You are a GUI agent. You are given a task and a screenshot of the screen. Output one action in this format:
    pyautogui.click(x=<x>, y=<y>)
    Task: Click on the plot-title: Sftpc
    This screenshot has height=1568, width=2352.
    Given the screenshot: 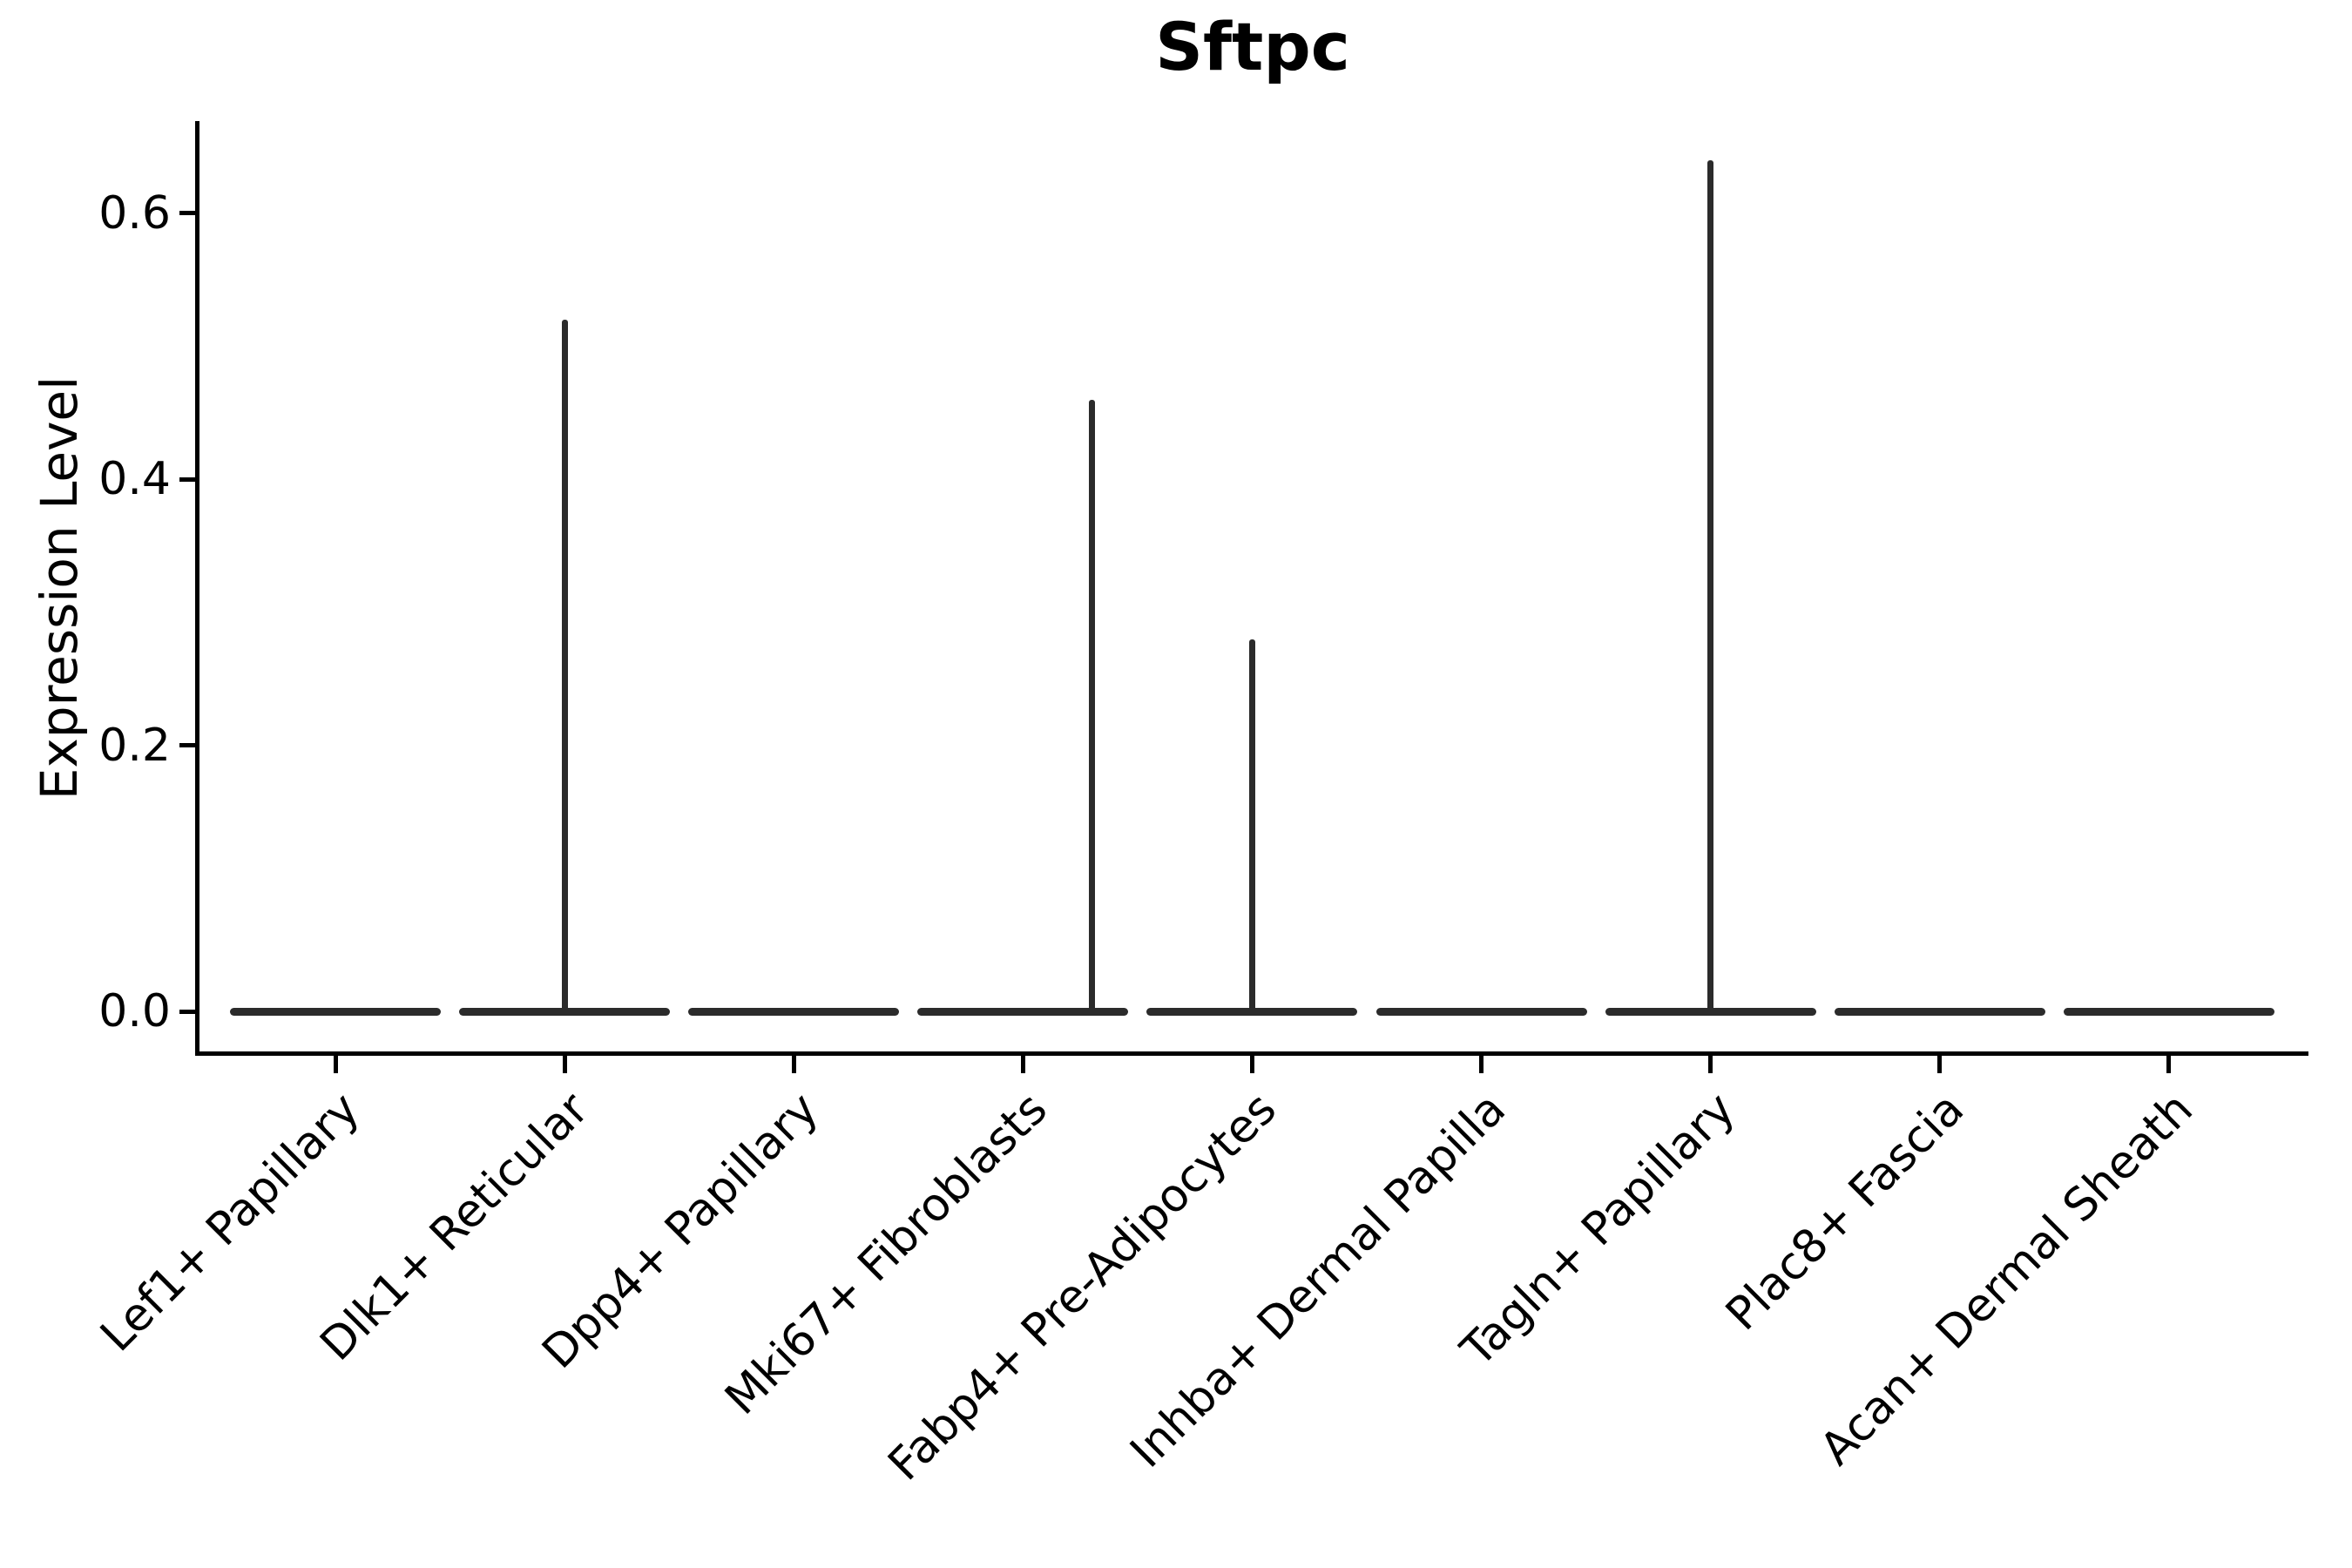 What is the action you would take?
    pyautogui.click(x=1252, y=46)
    